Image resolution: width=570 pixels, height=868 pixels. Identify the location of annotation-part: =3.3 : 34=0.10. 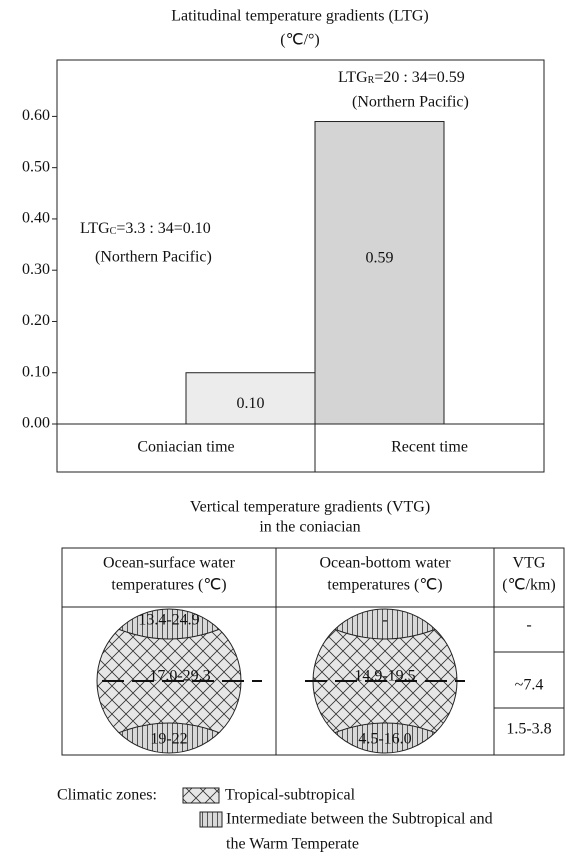
(163, 228).